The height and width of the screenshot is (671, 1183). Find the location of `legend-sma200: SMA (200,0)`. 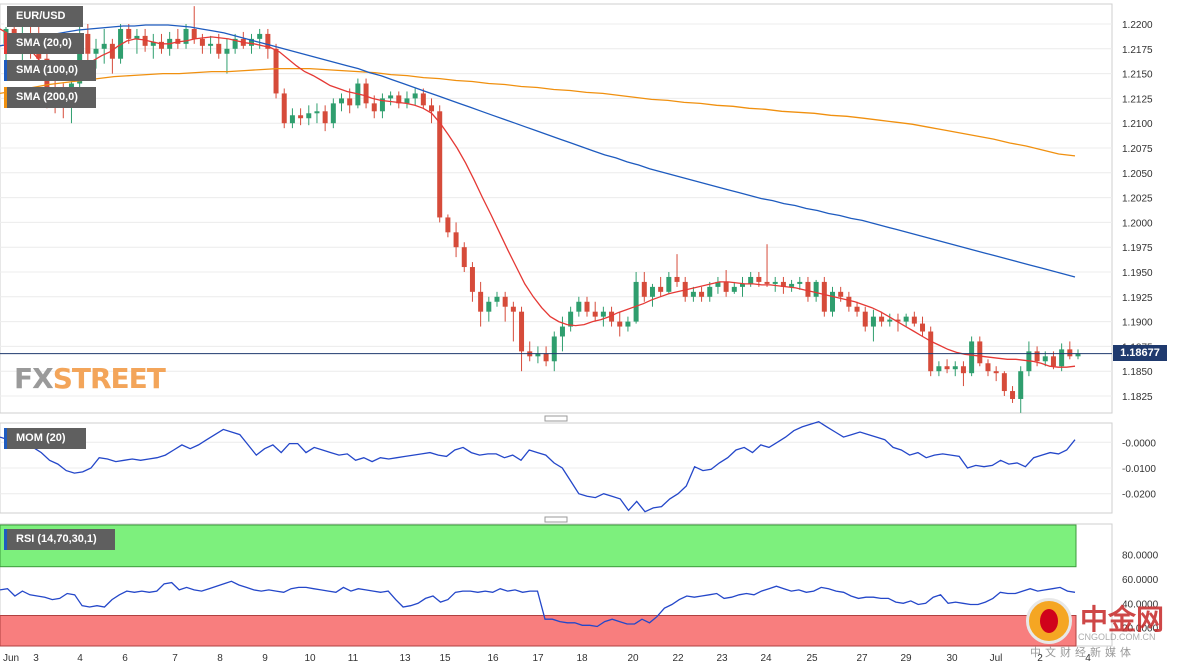

legend-sma200: SMA (200,0) is located at coordinates (50, 97).